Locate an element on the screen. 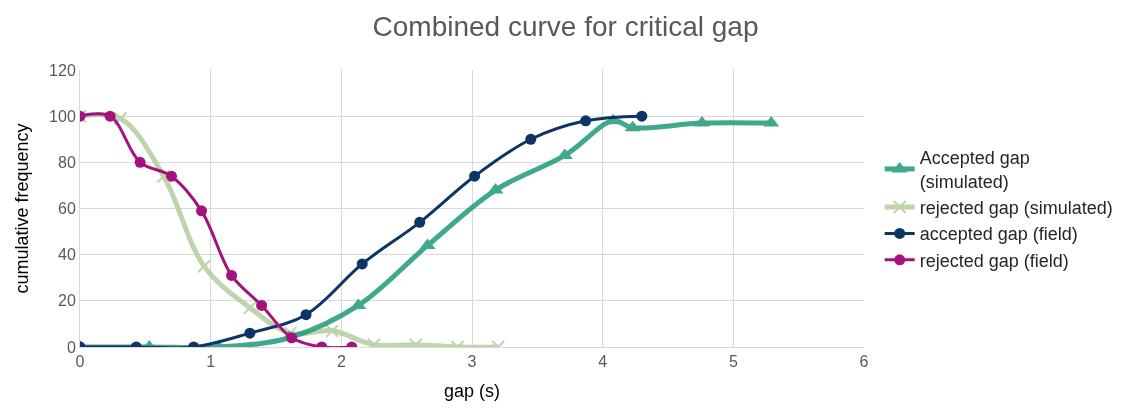 This screenshot has height=410, width=1131. legend-label: rejected gap (simulated) is located at coordinates (1016, 208).